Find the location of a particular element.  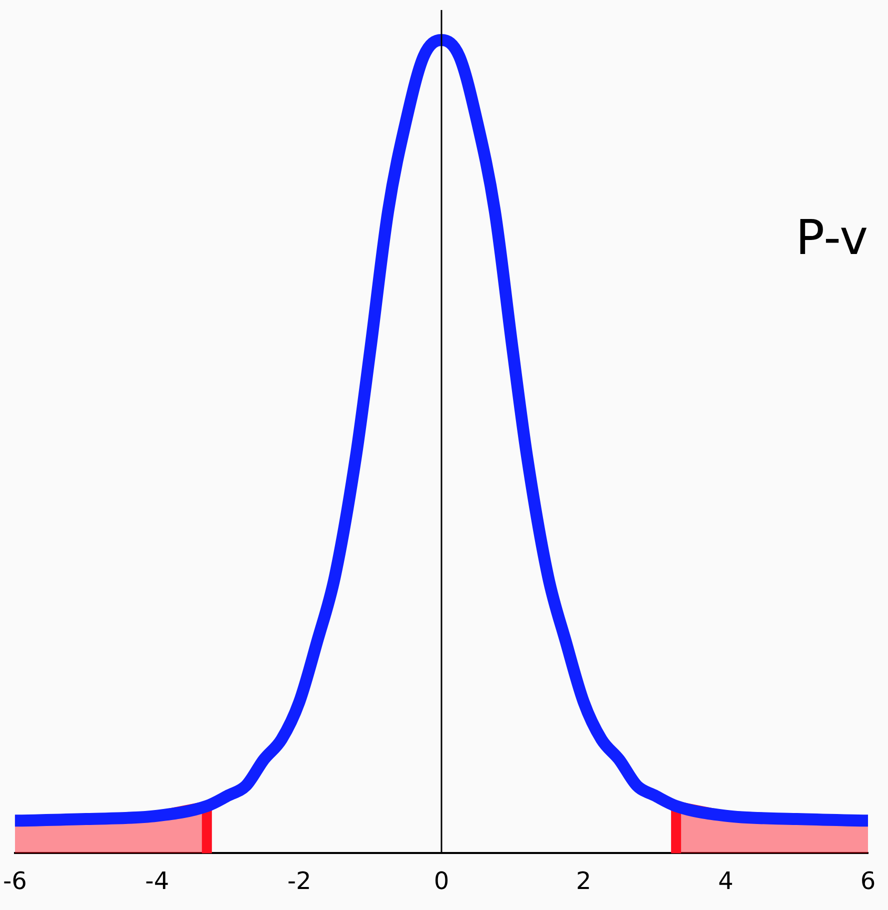

x-tick-label: -2 is located at coordinates (299, 880).